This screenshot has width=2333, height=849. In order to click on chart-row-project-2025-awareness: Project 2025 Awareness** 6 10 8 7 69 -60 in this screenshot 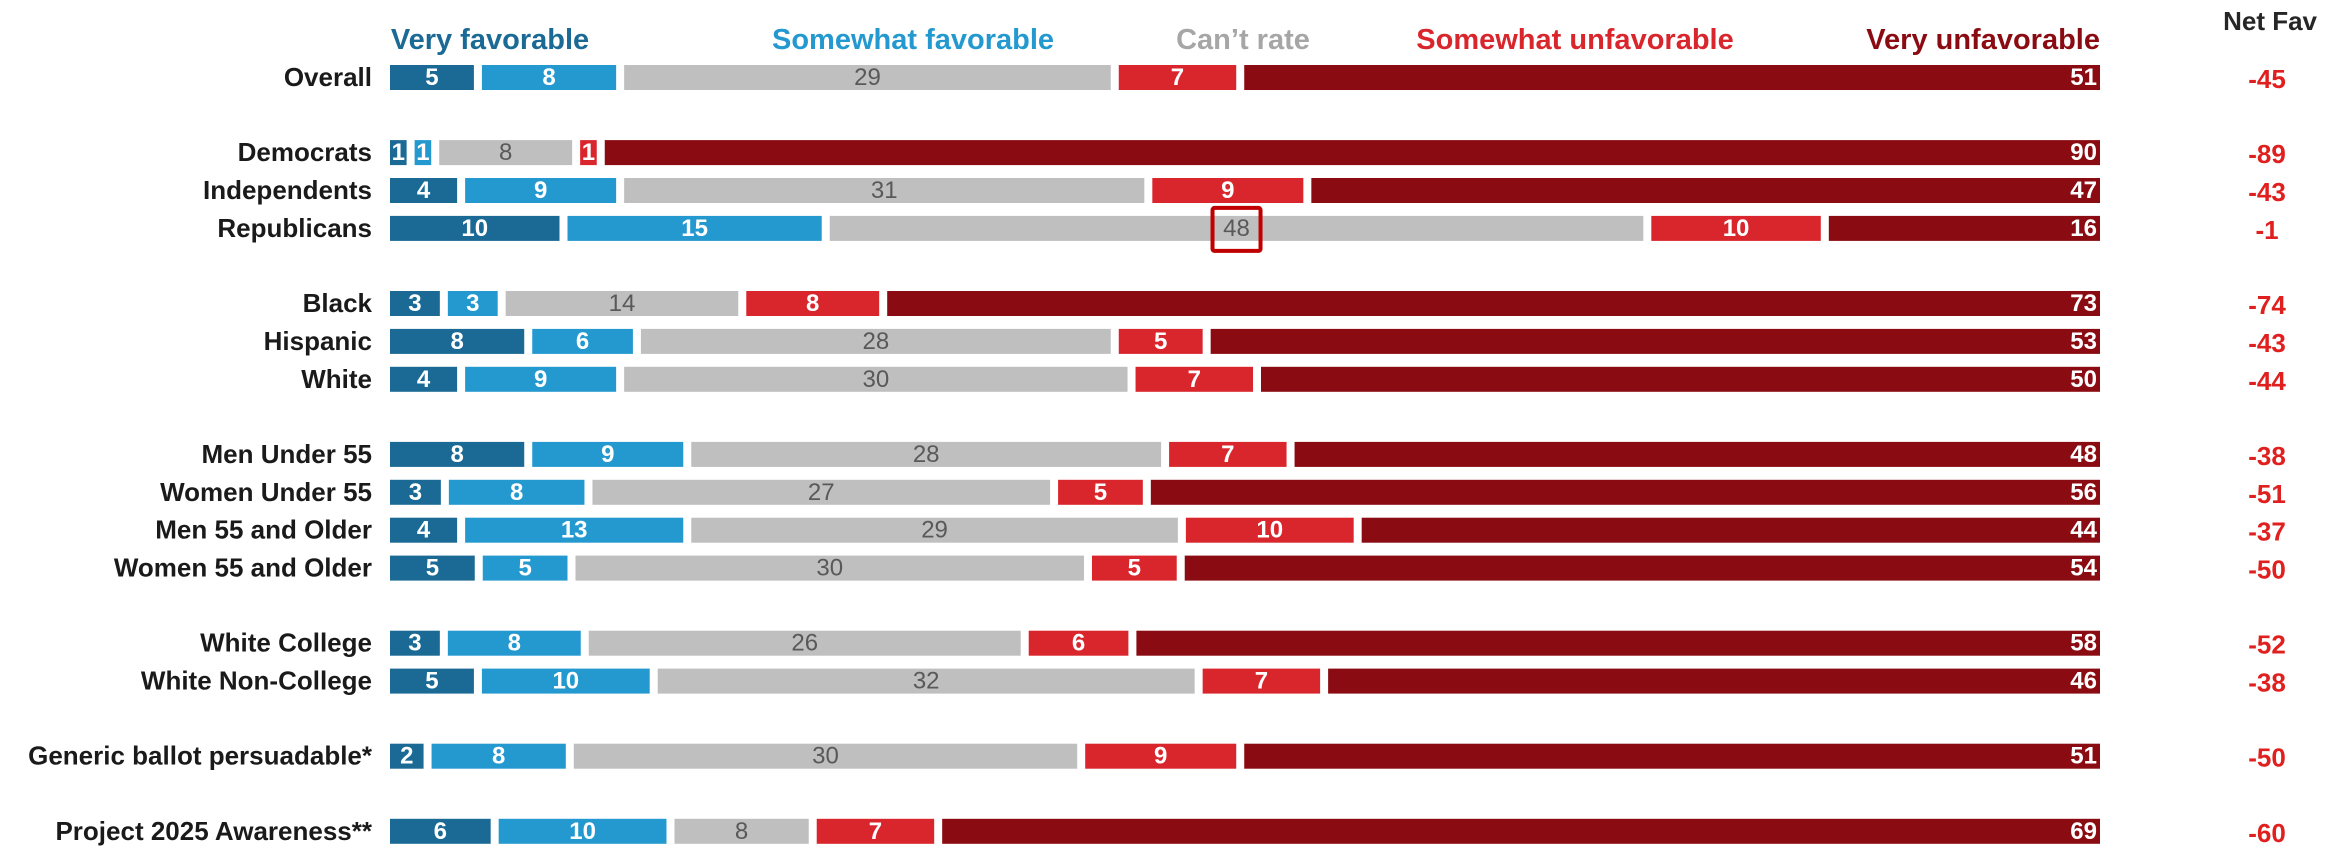, I will do `click(1170, 832)`.